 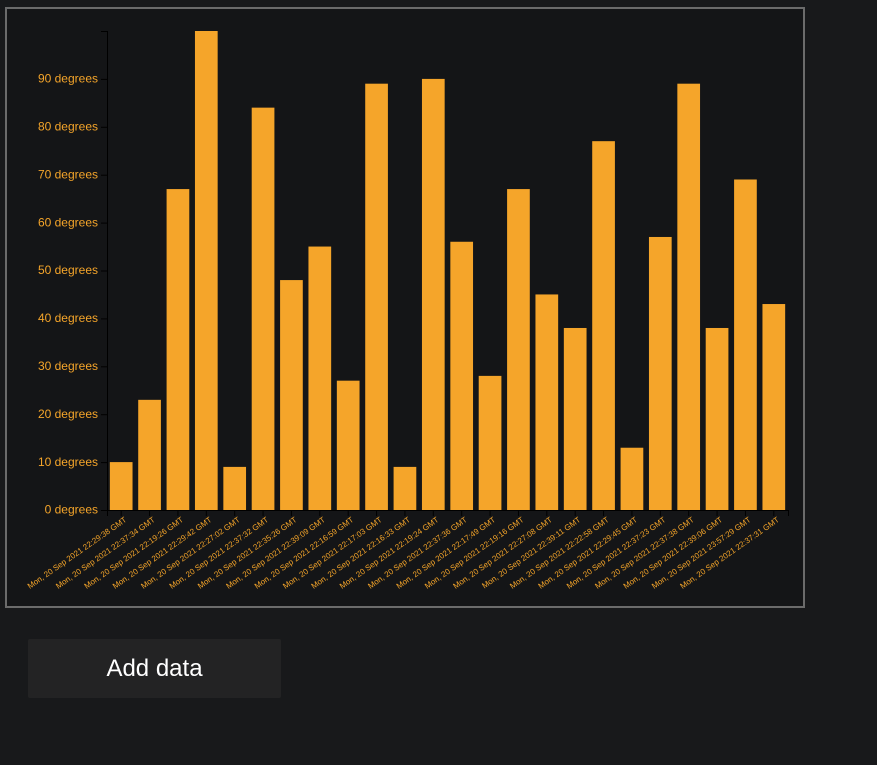 What do you see at coordinates (68, 222) in the screenshot?
I see `y-tick-label: 60 degrees` at bounding box center [68, 222].